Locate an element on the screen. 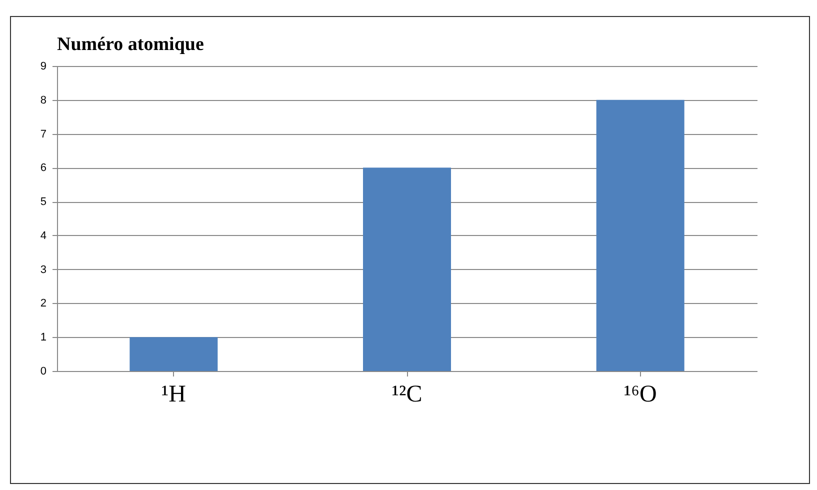 The height and width of the screenshot is (490, 817). y-tick-label: 7 is located at coordinates (43, 134).